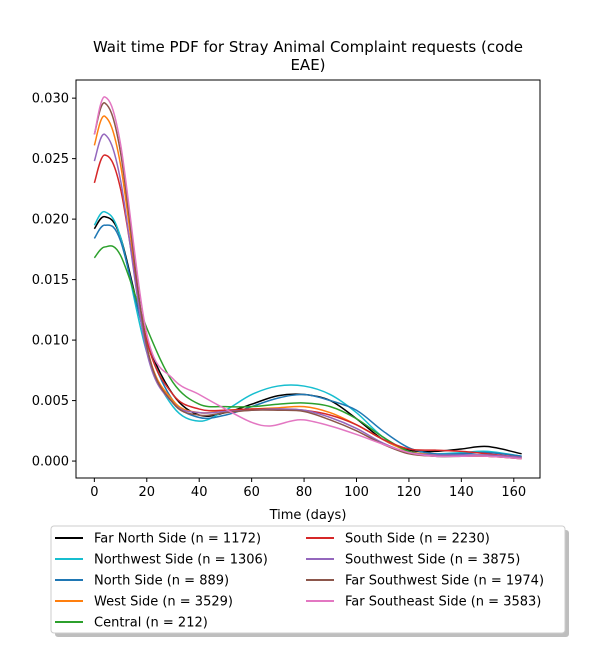 The width and height of the screenshot is (600, 650). Describe the element at coordinates (308, 515) in the screenshot. I see `x-axis-label: Time (days)` at that location.